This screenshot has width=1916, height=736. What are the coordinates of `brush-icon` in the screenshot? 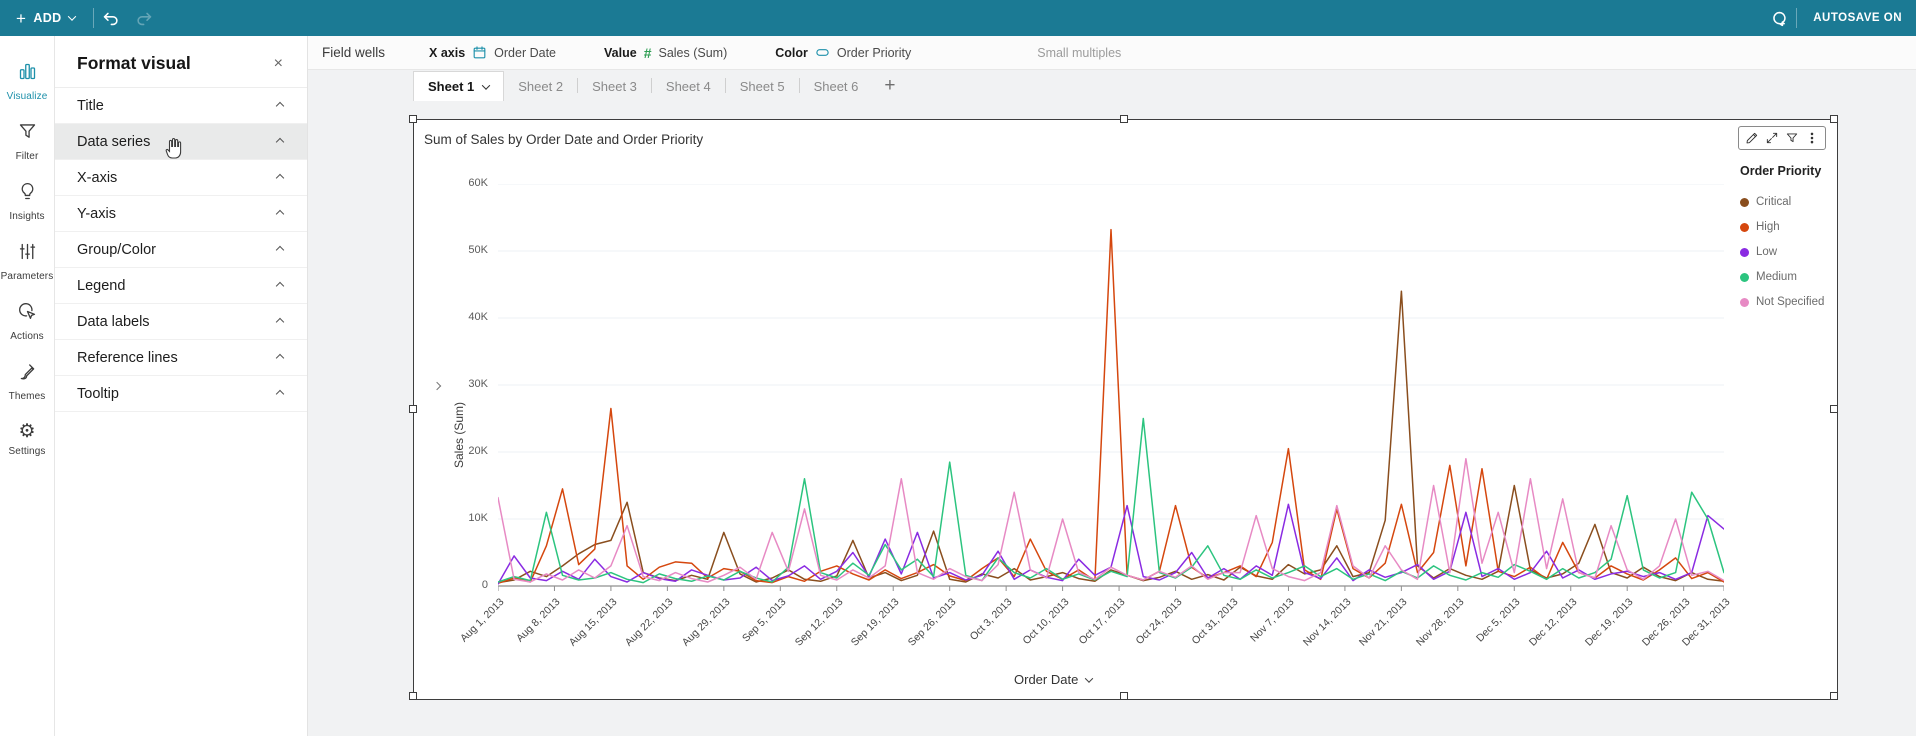 It's located at (27, 374).